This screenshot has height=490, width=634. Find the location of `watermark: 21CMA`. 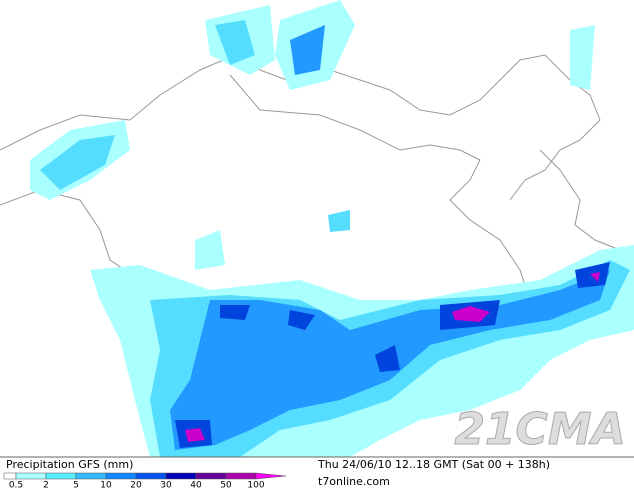

watermark: 21CMA is located at coordinates (539, 429).